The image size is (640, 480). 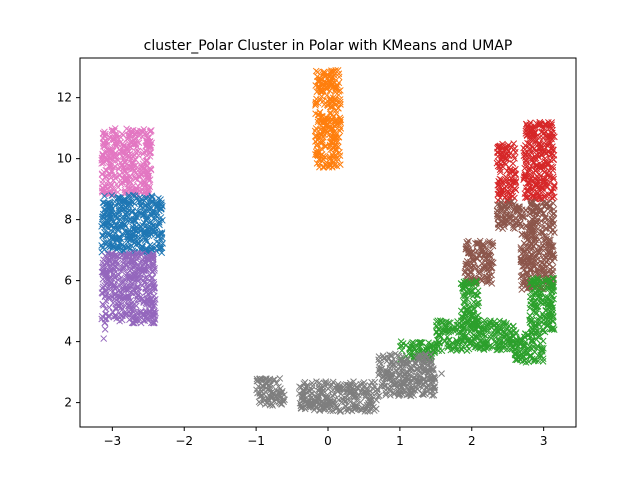 What do you see at coordinates (68, 220) in the screenshot?
I see `y-tick-label: 8` at bounding box center [68, 220].